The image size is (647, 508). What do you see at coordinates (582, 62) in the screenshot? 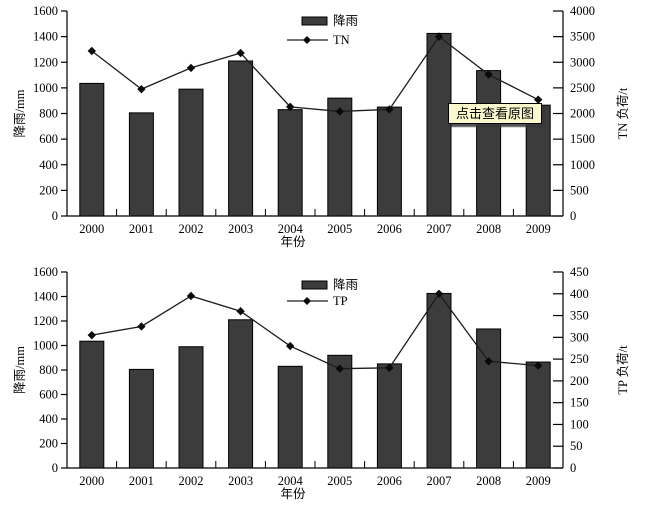
I see `right-axis-tick-label: 3000` at bounding box center [582, 62].